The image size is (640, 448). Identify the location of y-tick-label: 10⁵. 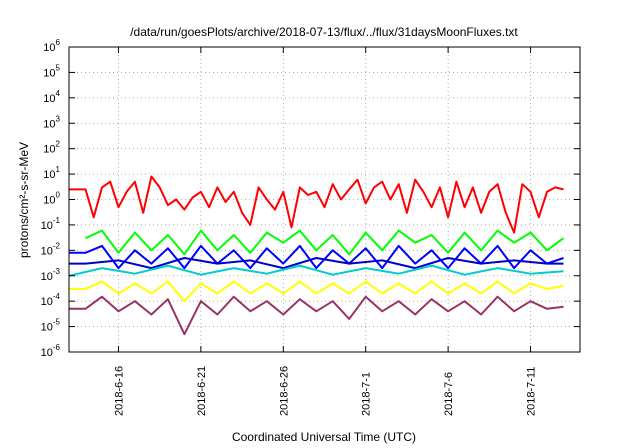
(51, 71).